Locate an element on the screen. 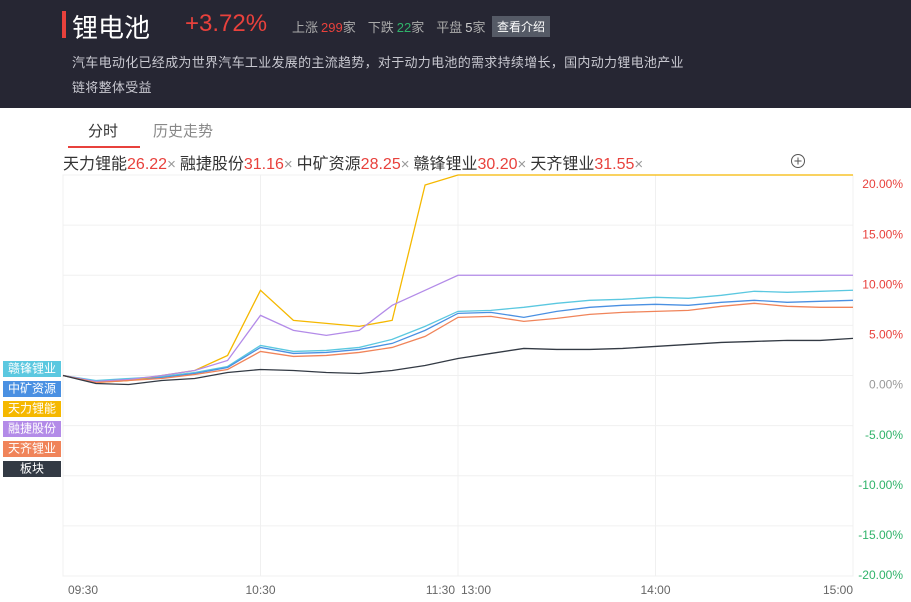 This screenshot has width=911, height=602. stat-label: 平盘 is located at coordinates (449, 27).